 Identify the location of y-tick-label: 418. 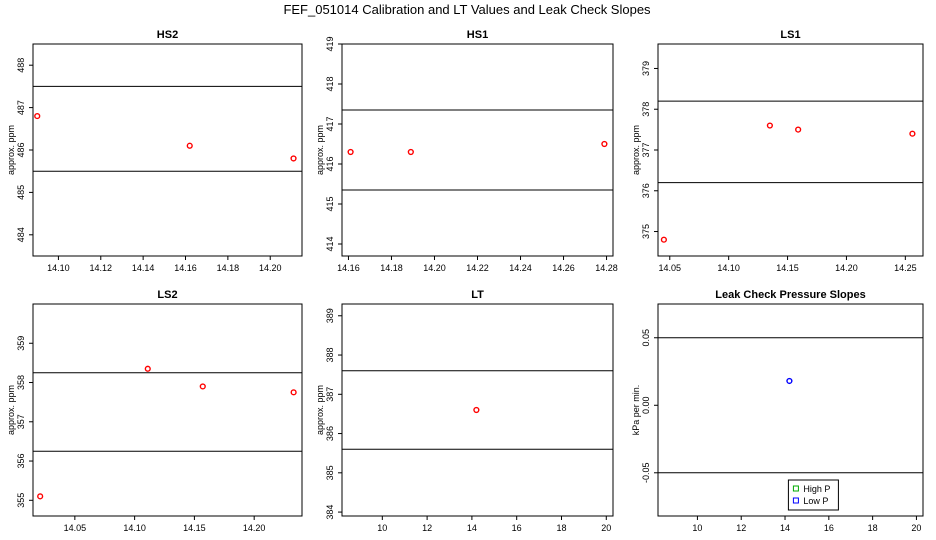
(330, 83).